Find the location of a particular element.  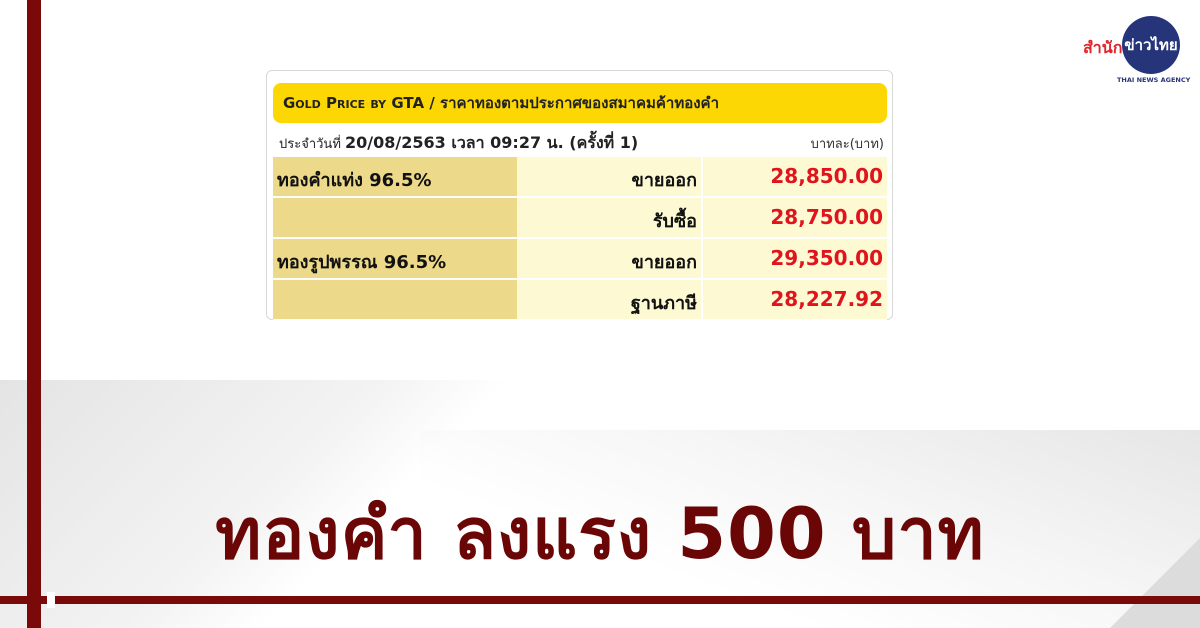

headline: ทองคำ ลงแรง 500 บาท is located at coordinates (600, 534).